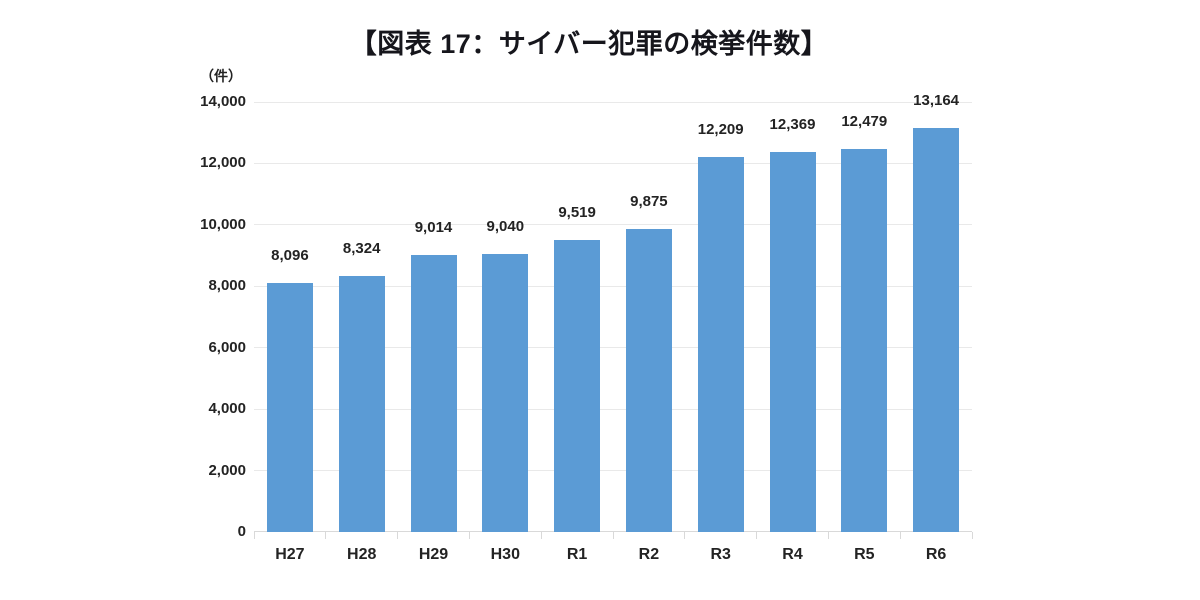  What do you see at coordinates (577, 554) in the screenshot?
I see `x-axis-label: R1` at bounding box center [577, 554].